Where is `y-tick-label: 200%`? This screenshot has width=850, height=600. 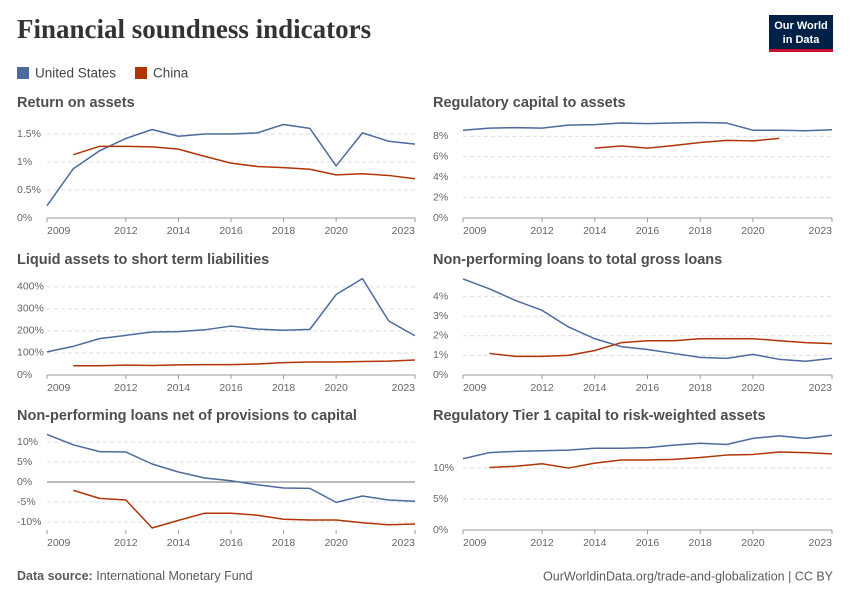 y-tick-label: 200% is located at coordinates (30, 331).